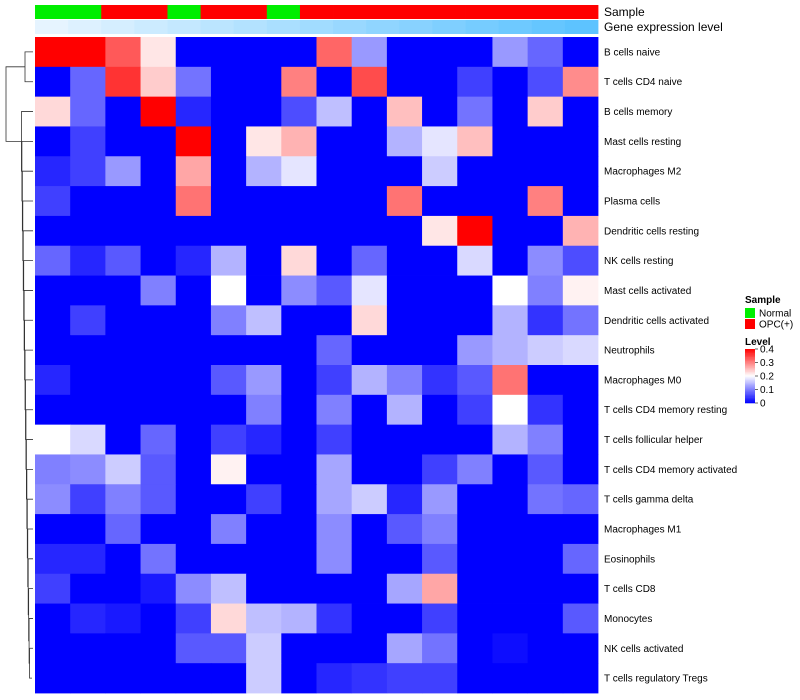 The image size is (800, 700). I want to click on row-label: Macrophages M0, so click(643, 380).